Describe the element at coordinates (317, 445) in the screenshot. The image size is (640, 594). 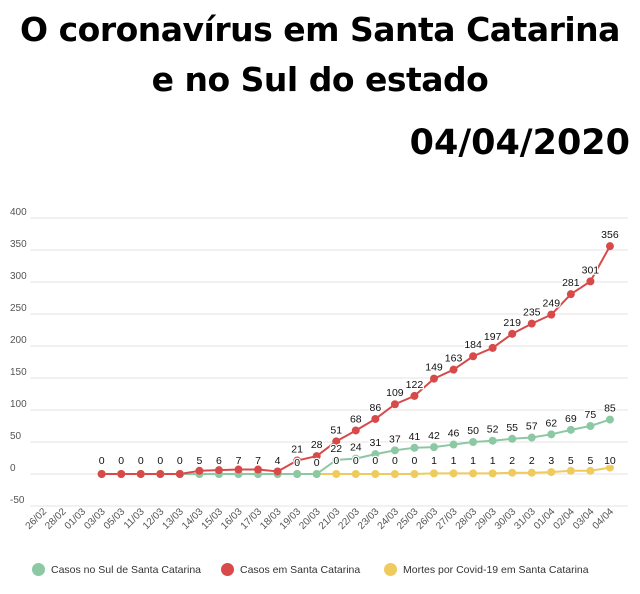
I see `data-label: 28` at that location.